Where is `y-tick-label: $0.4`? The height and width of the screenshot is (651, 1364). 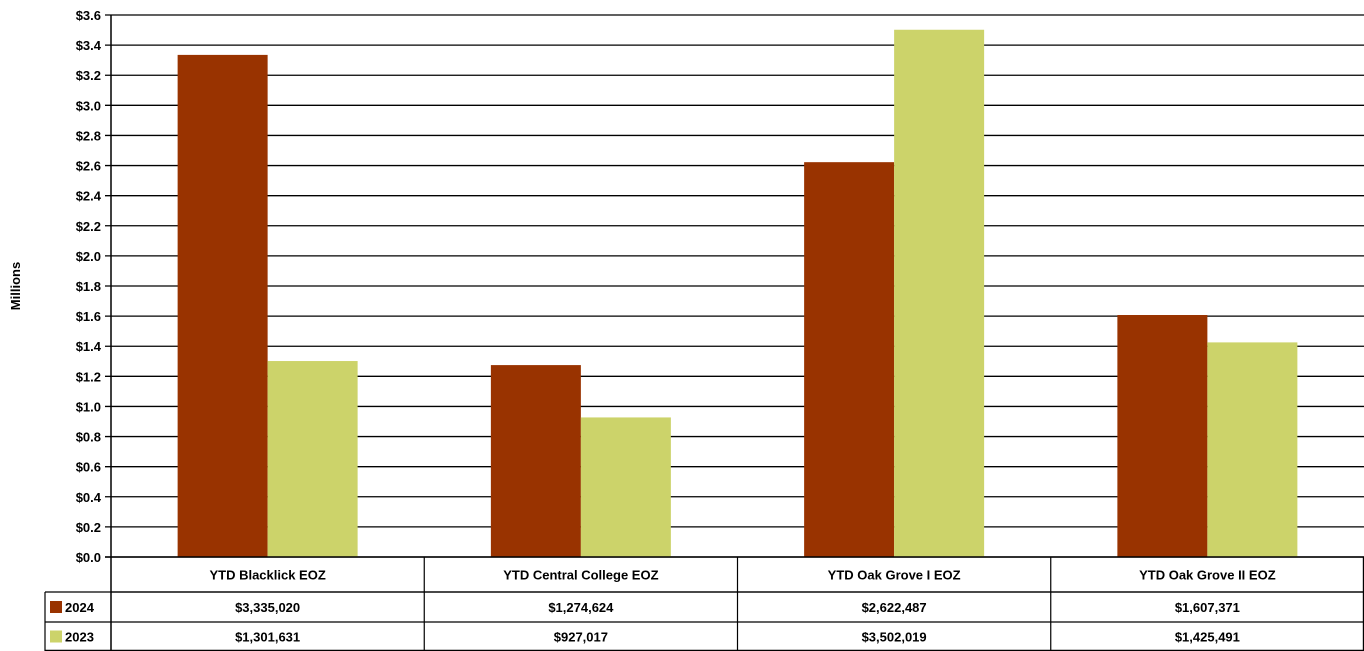
y-tick-label: $0.4 is located at coordinates (89, 497).